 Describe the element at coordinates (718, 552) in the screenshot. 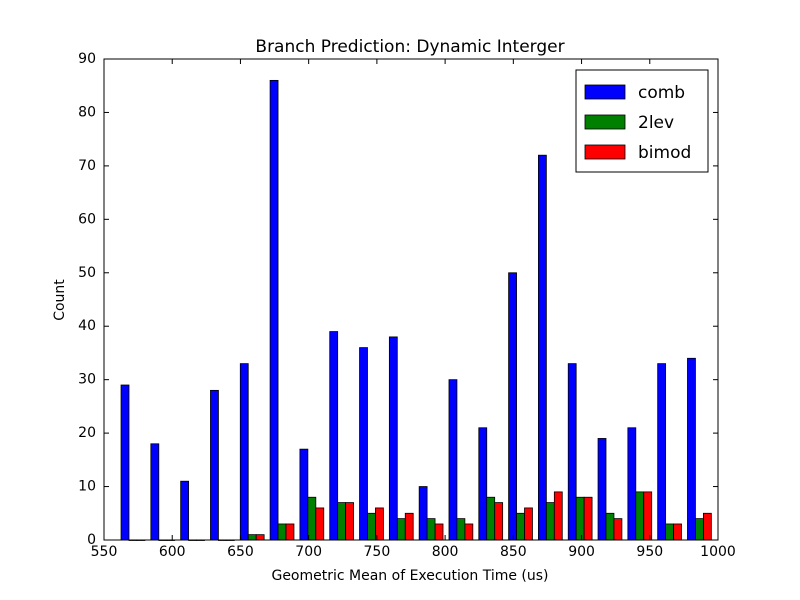

I see `x-tick-label: 1000` at that location.